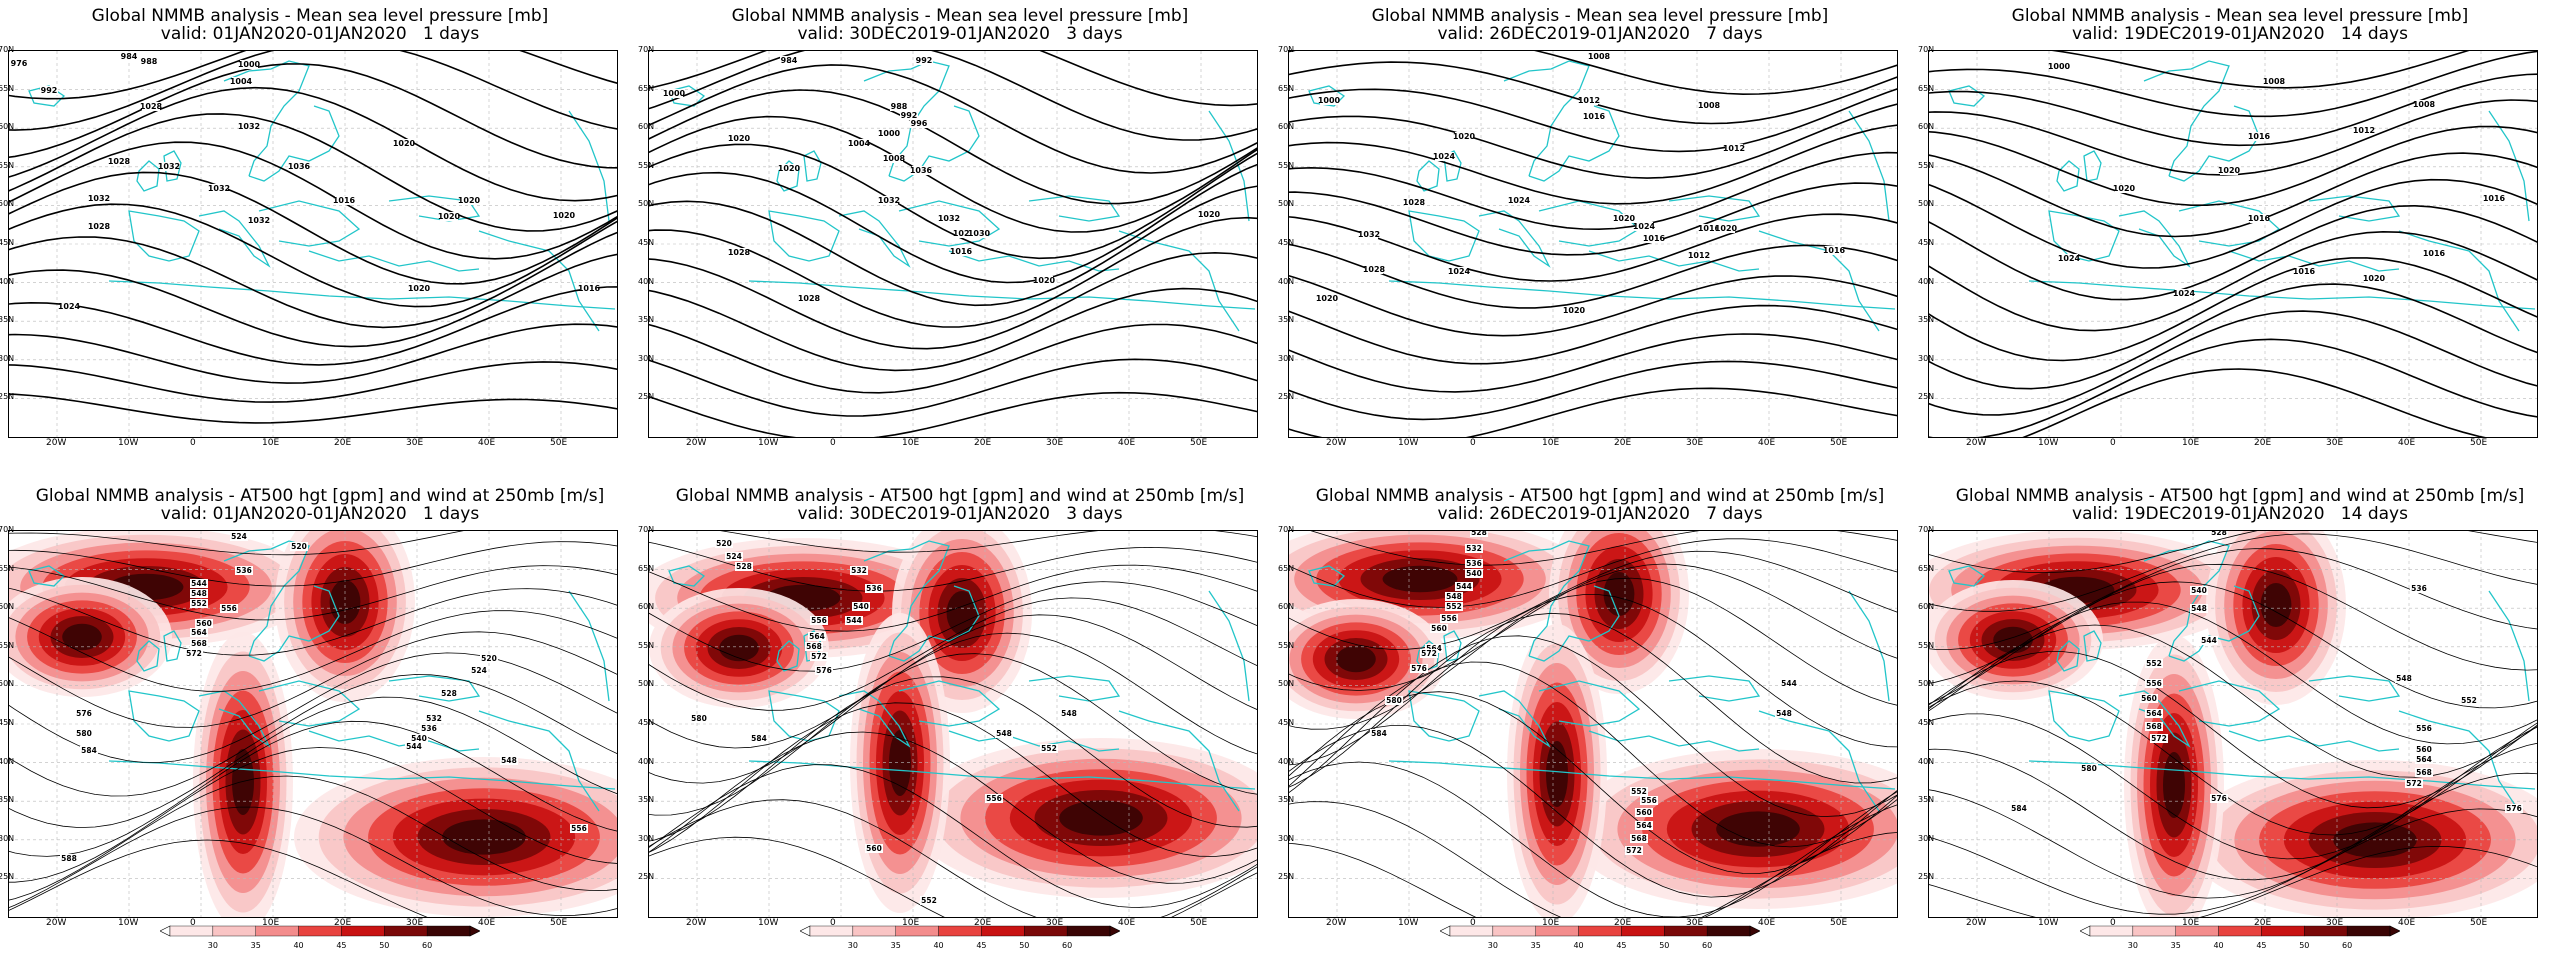 This screenshot has width=2560, height=960. What do you see at coordinates (427, 945) in the screenshot?
I see `colorbar-tick-label: 60` at bounding box center [427, 945].